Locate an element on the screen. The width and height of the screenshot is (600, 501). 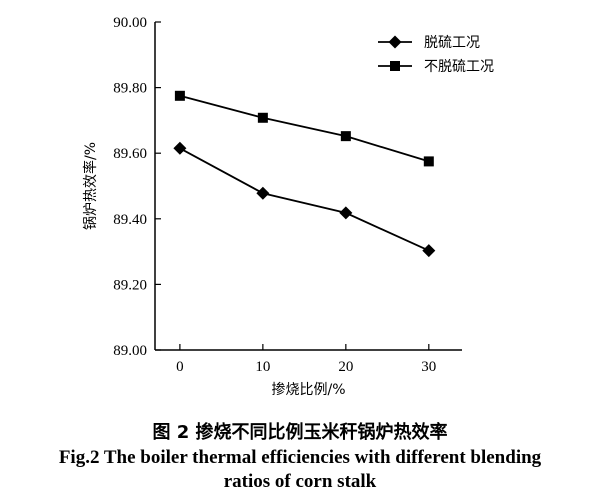
y-tick-label: 89.60 is located at coordinates (130, 154).